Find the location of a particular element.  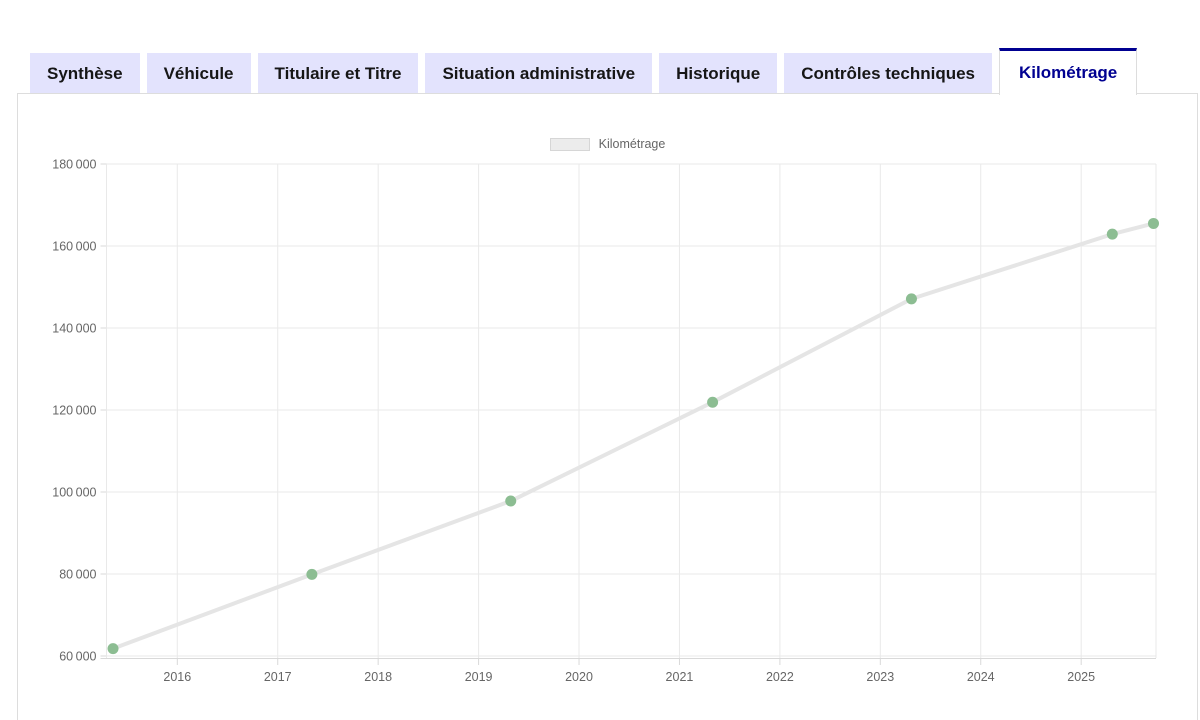

x-tick-label: 2024 is located at coordinates (981, 677).